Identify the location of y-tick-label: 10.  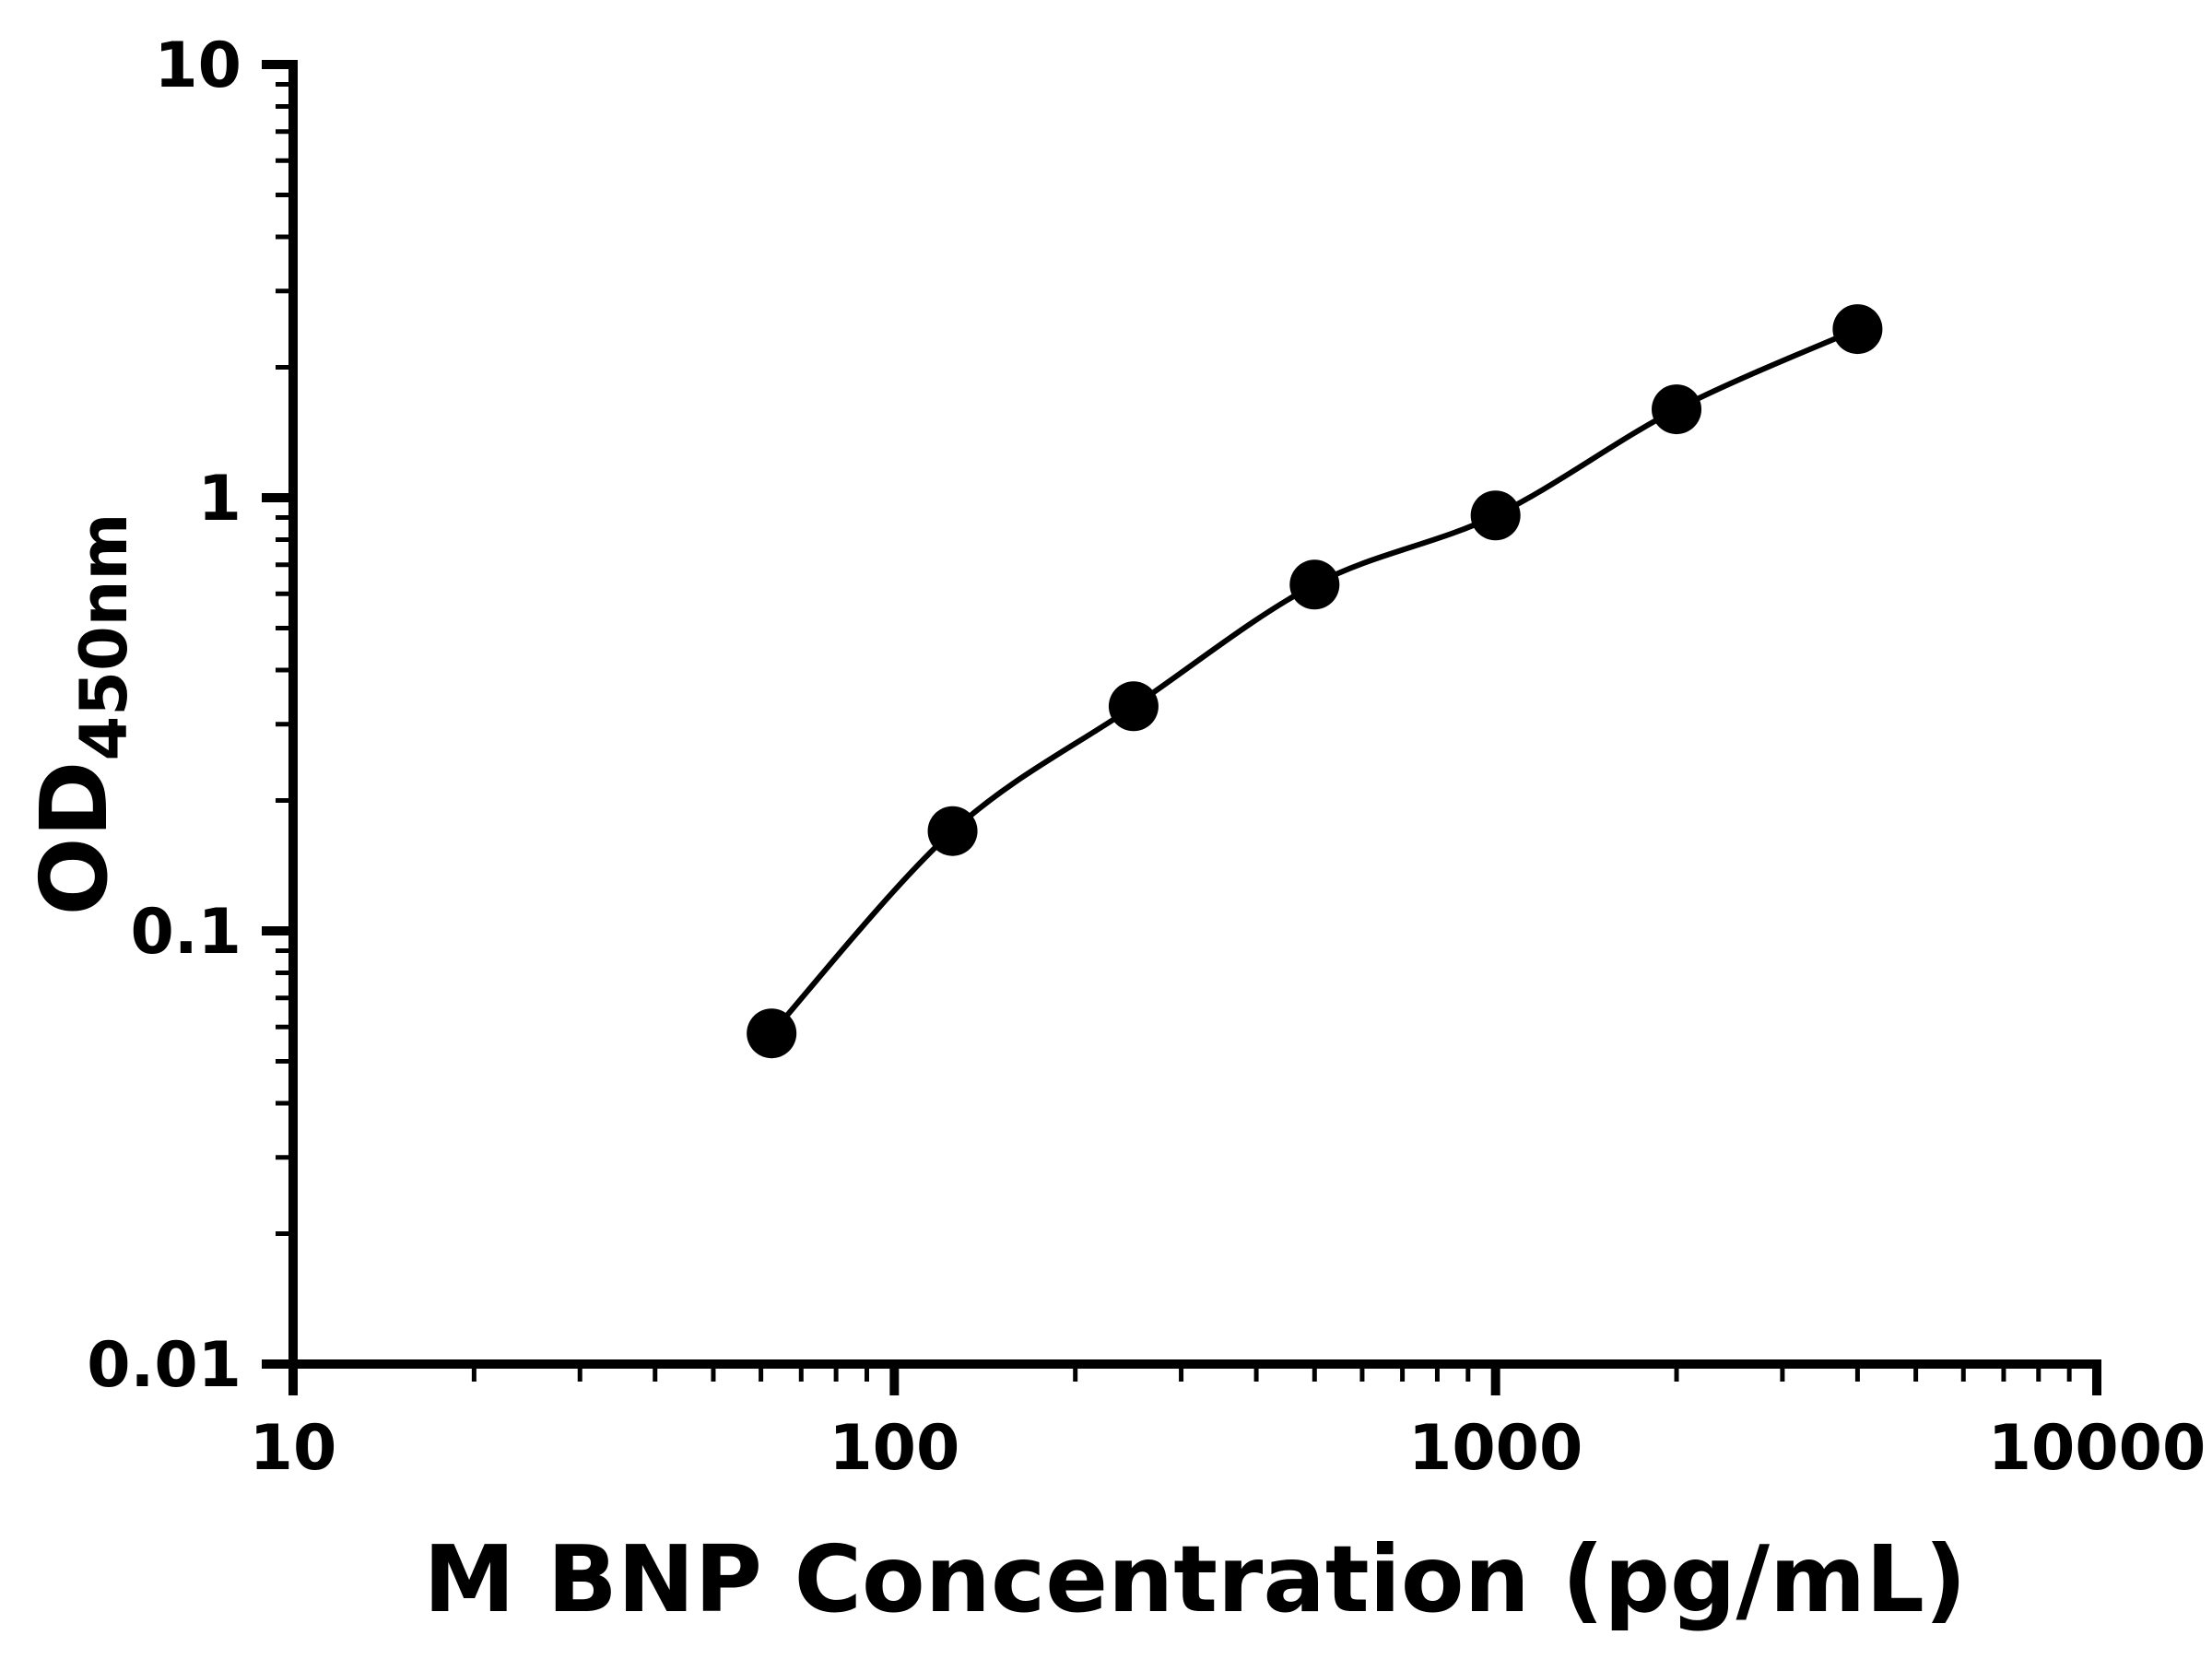
(197, 65).